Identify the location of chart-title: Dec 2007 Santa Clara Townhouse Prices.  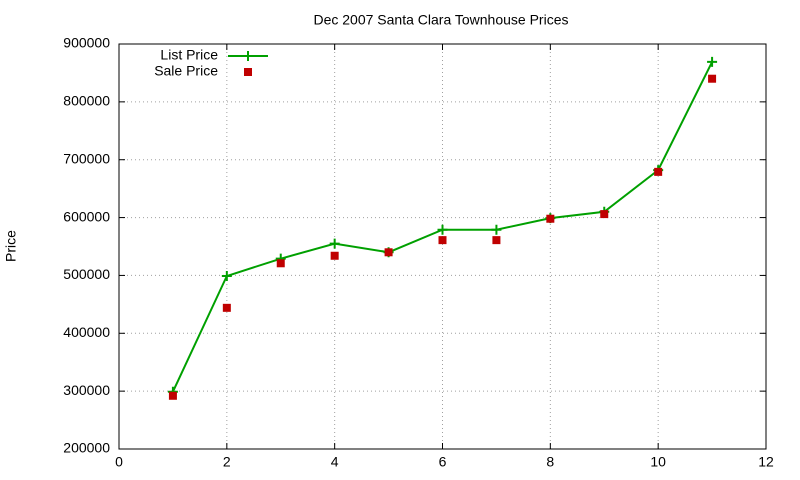
(440, 20).